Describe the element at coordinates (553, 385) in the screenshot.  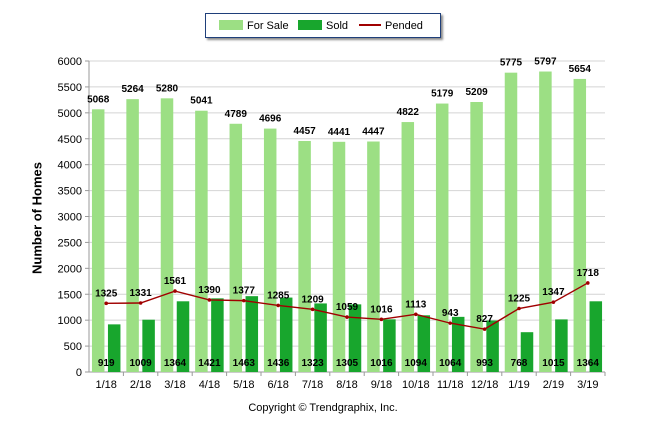
I see `x-tick-label: 2/19` at that location.